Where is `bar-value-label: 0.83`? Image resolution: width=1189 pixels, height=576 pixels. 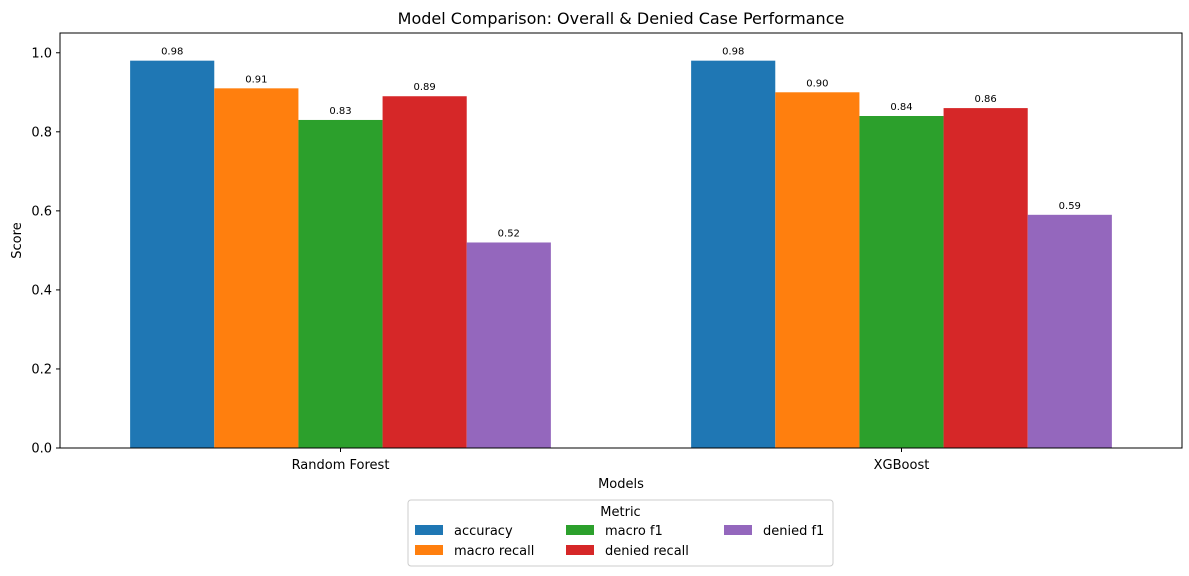 bar-value-label: 0.83 is located at coordinates (340, 111).